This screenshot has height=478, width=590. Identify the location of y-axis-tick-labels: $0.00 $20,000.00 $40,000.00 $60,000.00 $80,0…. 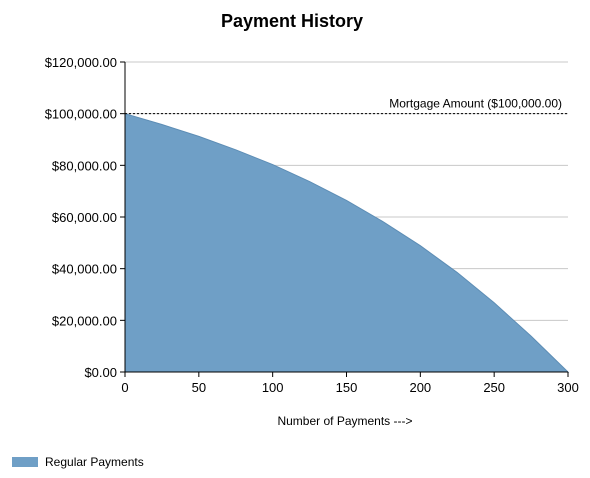
(81, 217).